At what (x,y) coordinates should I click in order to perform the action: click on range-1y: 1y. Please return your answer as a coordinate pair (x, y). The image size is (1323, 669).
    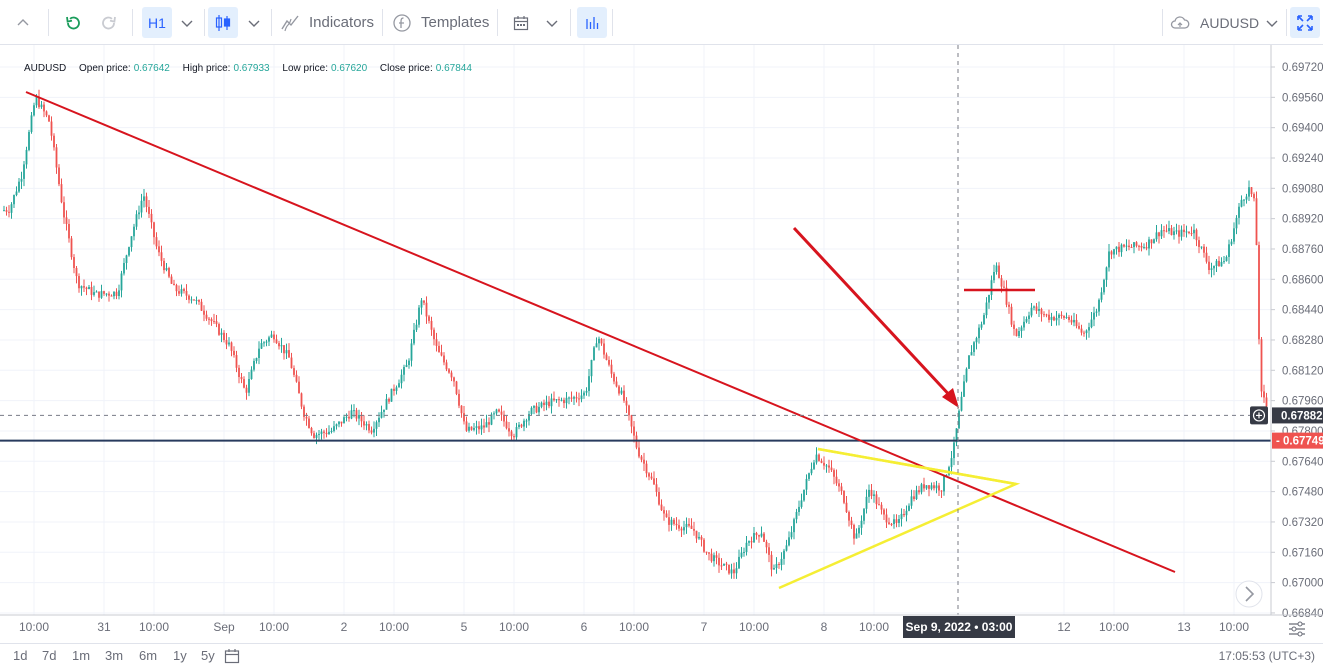
    Looking at the image, I should click on (180, 655).